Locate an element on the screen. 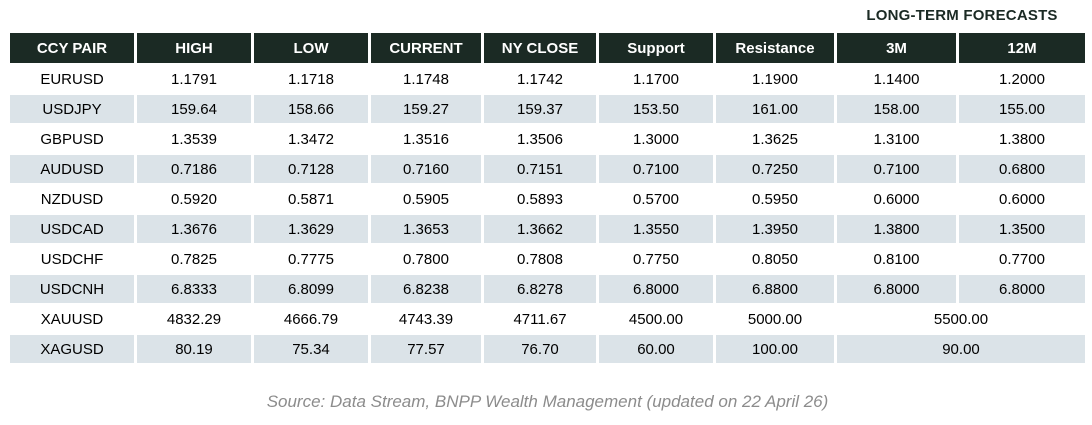  cell-12m: 1.3800 is located at coordinates (1022, 139).